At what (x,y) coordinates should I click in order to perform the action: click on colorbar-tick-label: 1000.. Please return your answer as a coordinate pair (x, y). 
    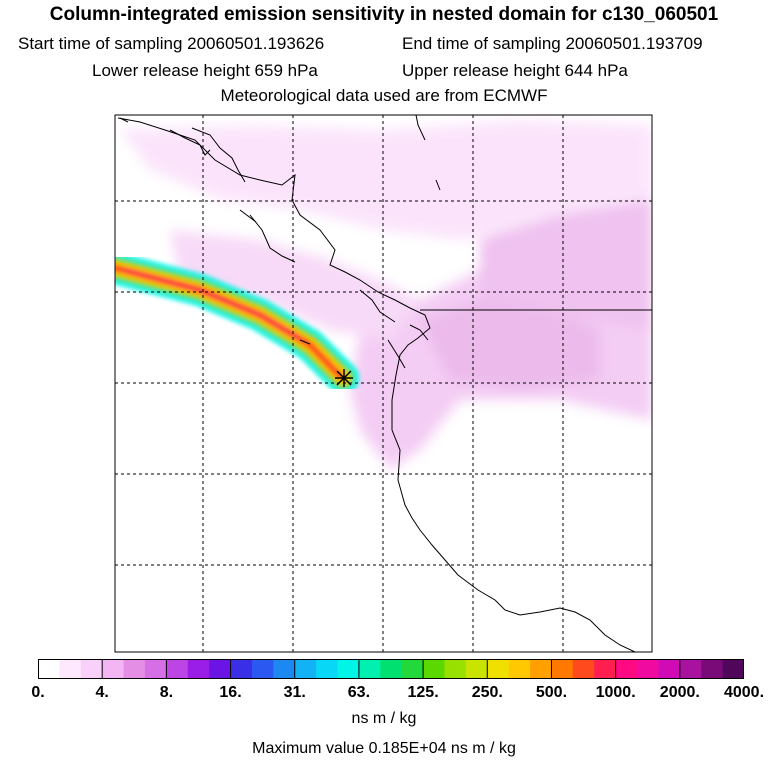
    Looking at the image, I should click on (615, 692).